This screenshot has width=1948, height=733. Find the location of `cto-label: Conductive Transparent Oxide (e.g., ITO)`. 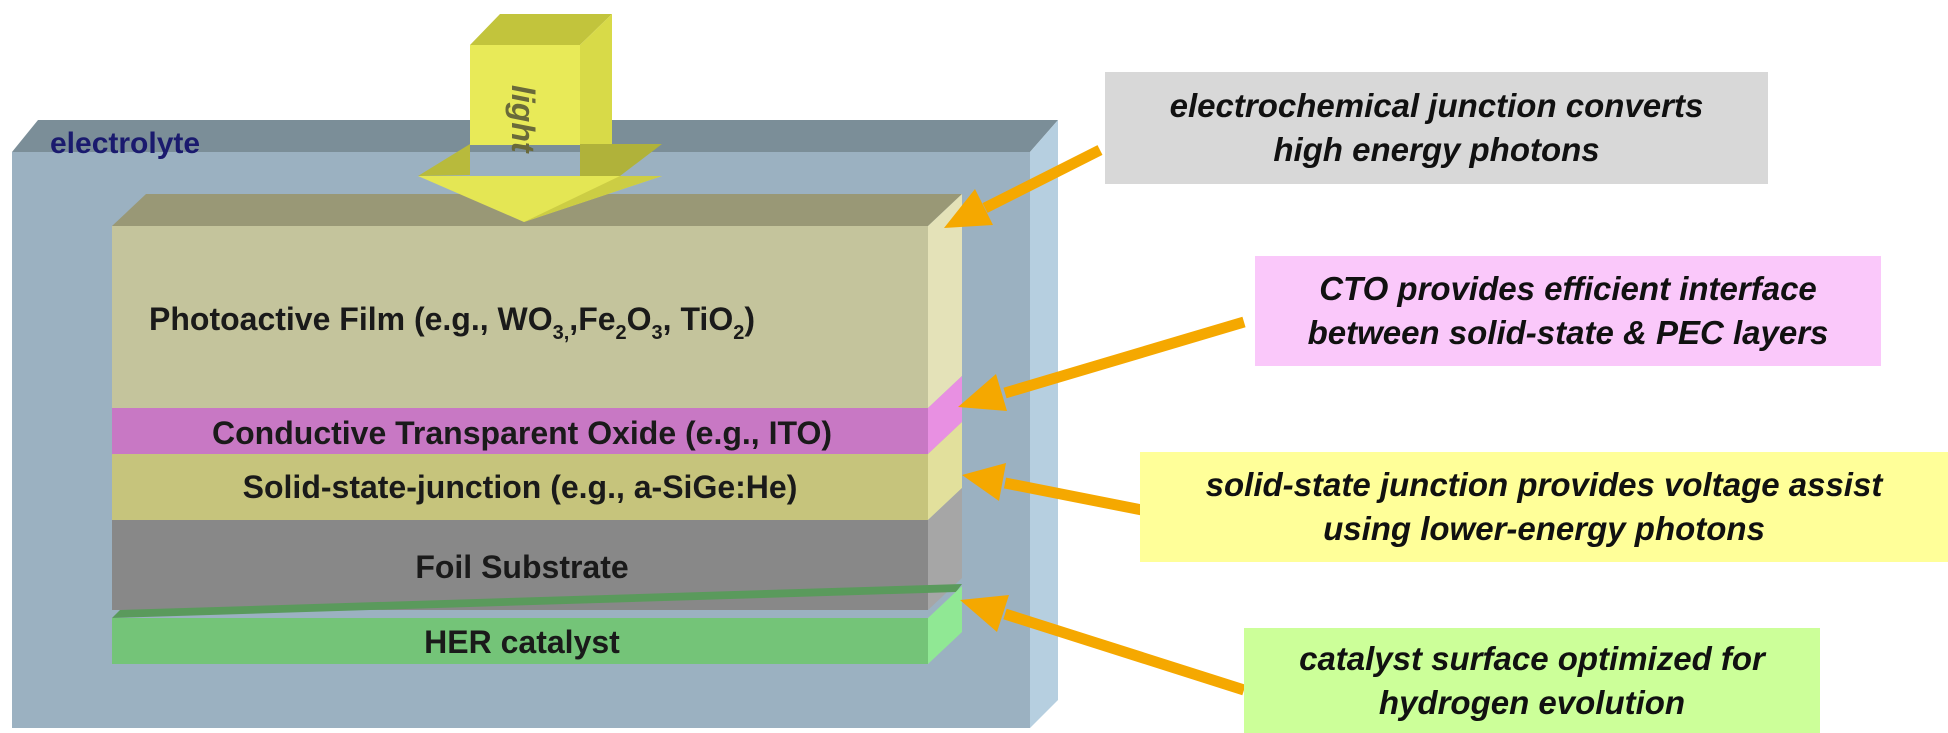

cto-label: Conductive Transparent Oxide (e.g., ITO) is located at coordinates (522, 433).